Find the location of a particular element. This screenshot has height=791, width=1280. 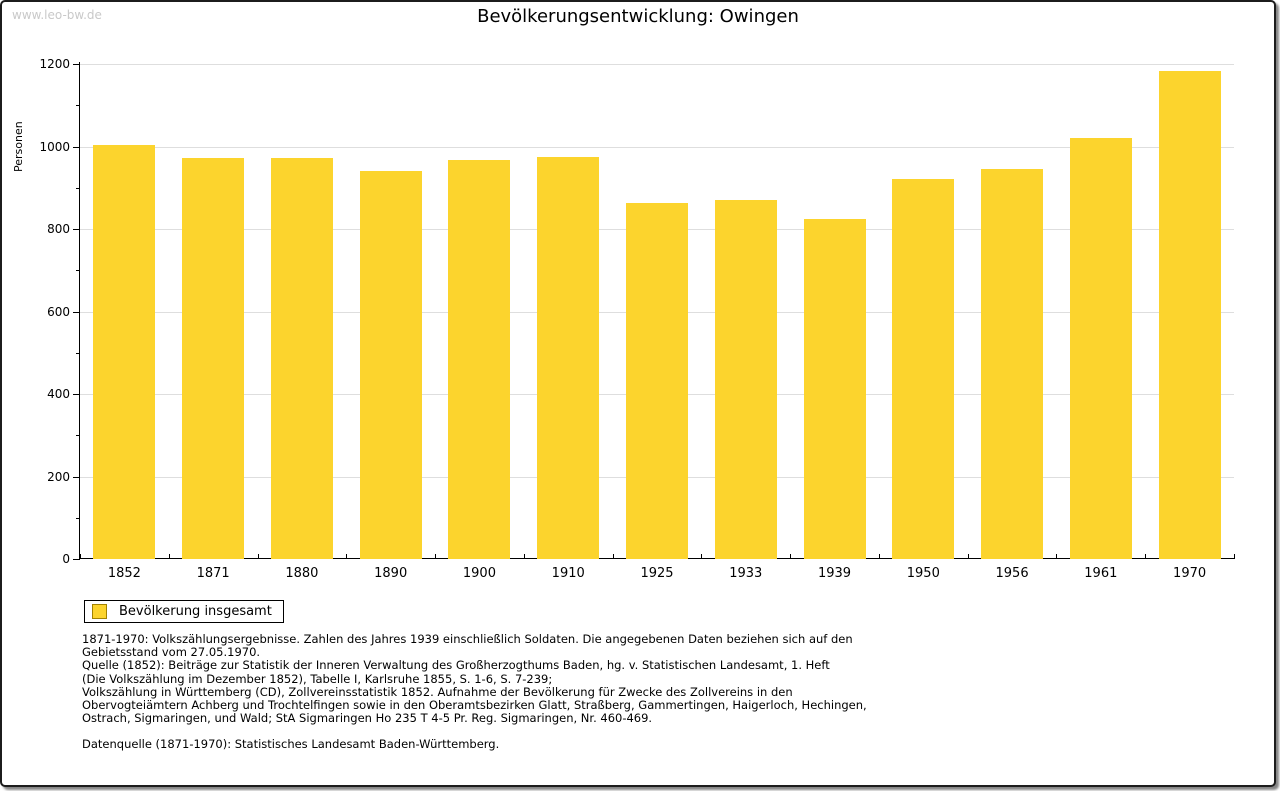

x-tick-label: 1970 is located at coordinates (1190, 573).